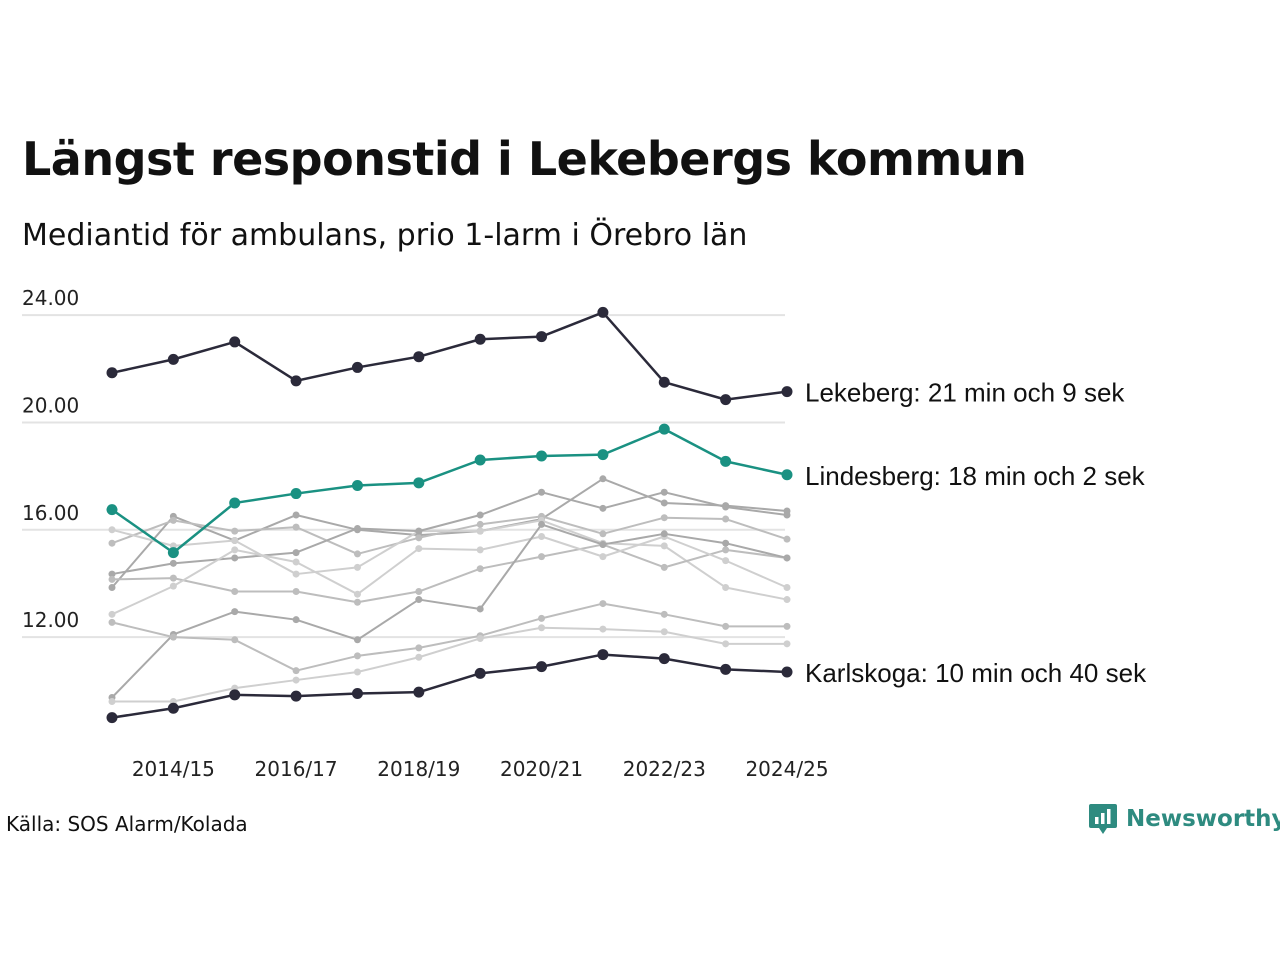 The image size is (1280, 960). Describe the element at coordinates (449, 490) in the screenshot. I see `series-line-lindesberg` at that location.